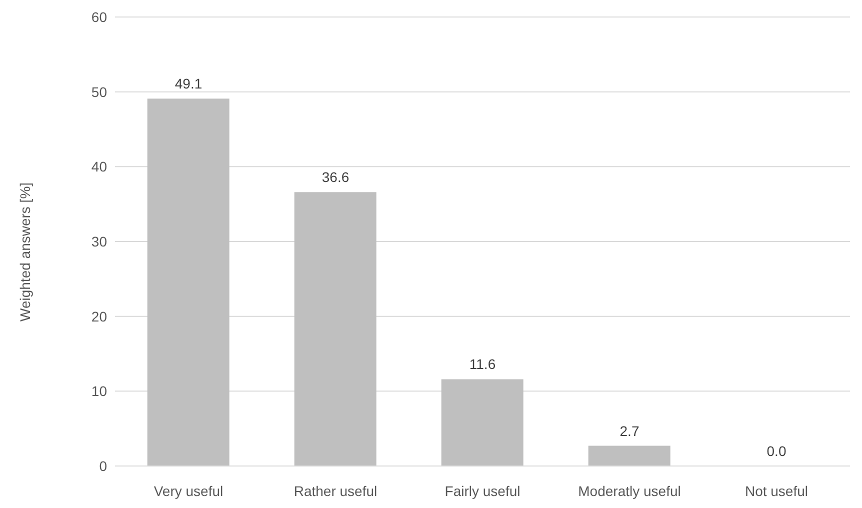 This screenshot has width=862, height=508. Describe the element at coordinates (99, 92) in the screenshot. I see `y-tick-label: 50` at that location.